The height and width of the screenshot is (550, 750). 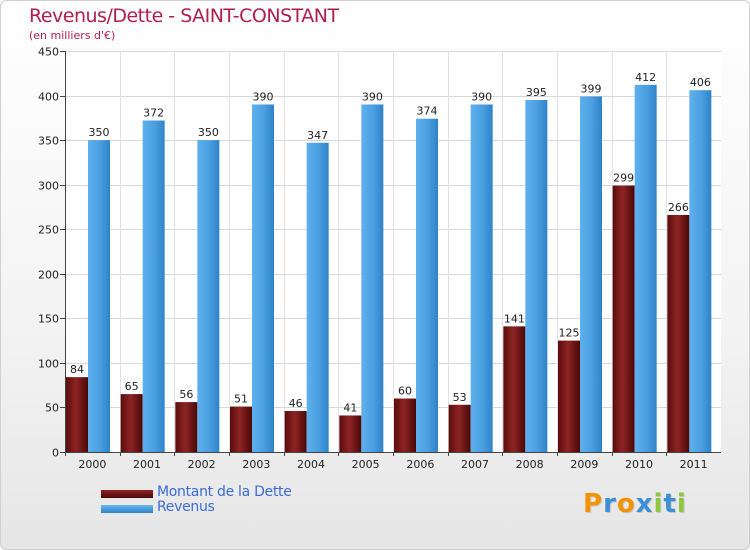 I want to click on revenue-value-label: 347, so click(x=317, y=135).